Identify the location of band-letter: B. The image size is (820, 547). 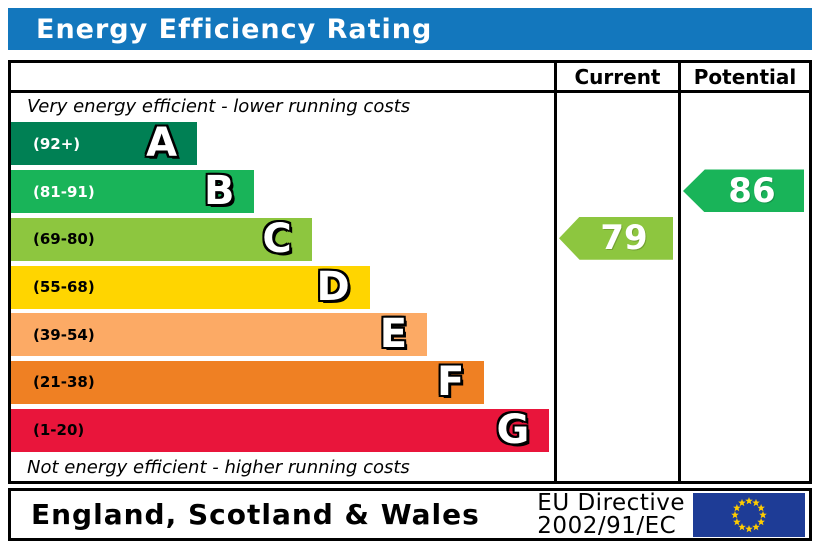
(219, 191).